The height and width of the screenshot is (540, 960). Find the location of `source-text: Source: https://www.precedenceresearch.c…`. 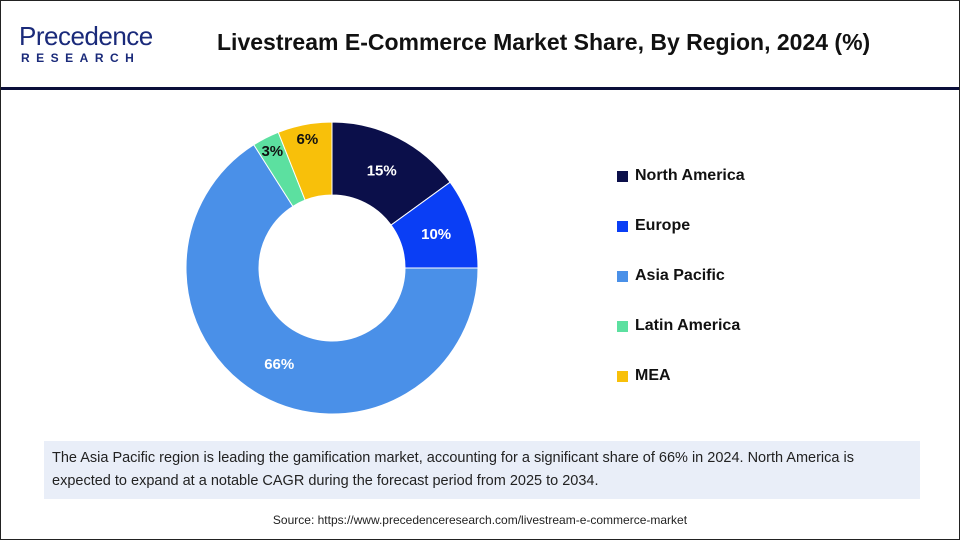

source-text: Source: https://www.precedenceresearch.c… is located at coordinates (480, 520).